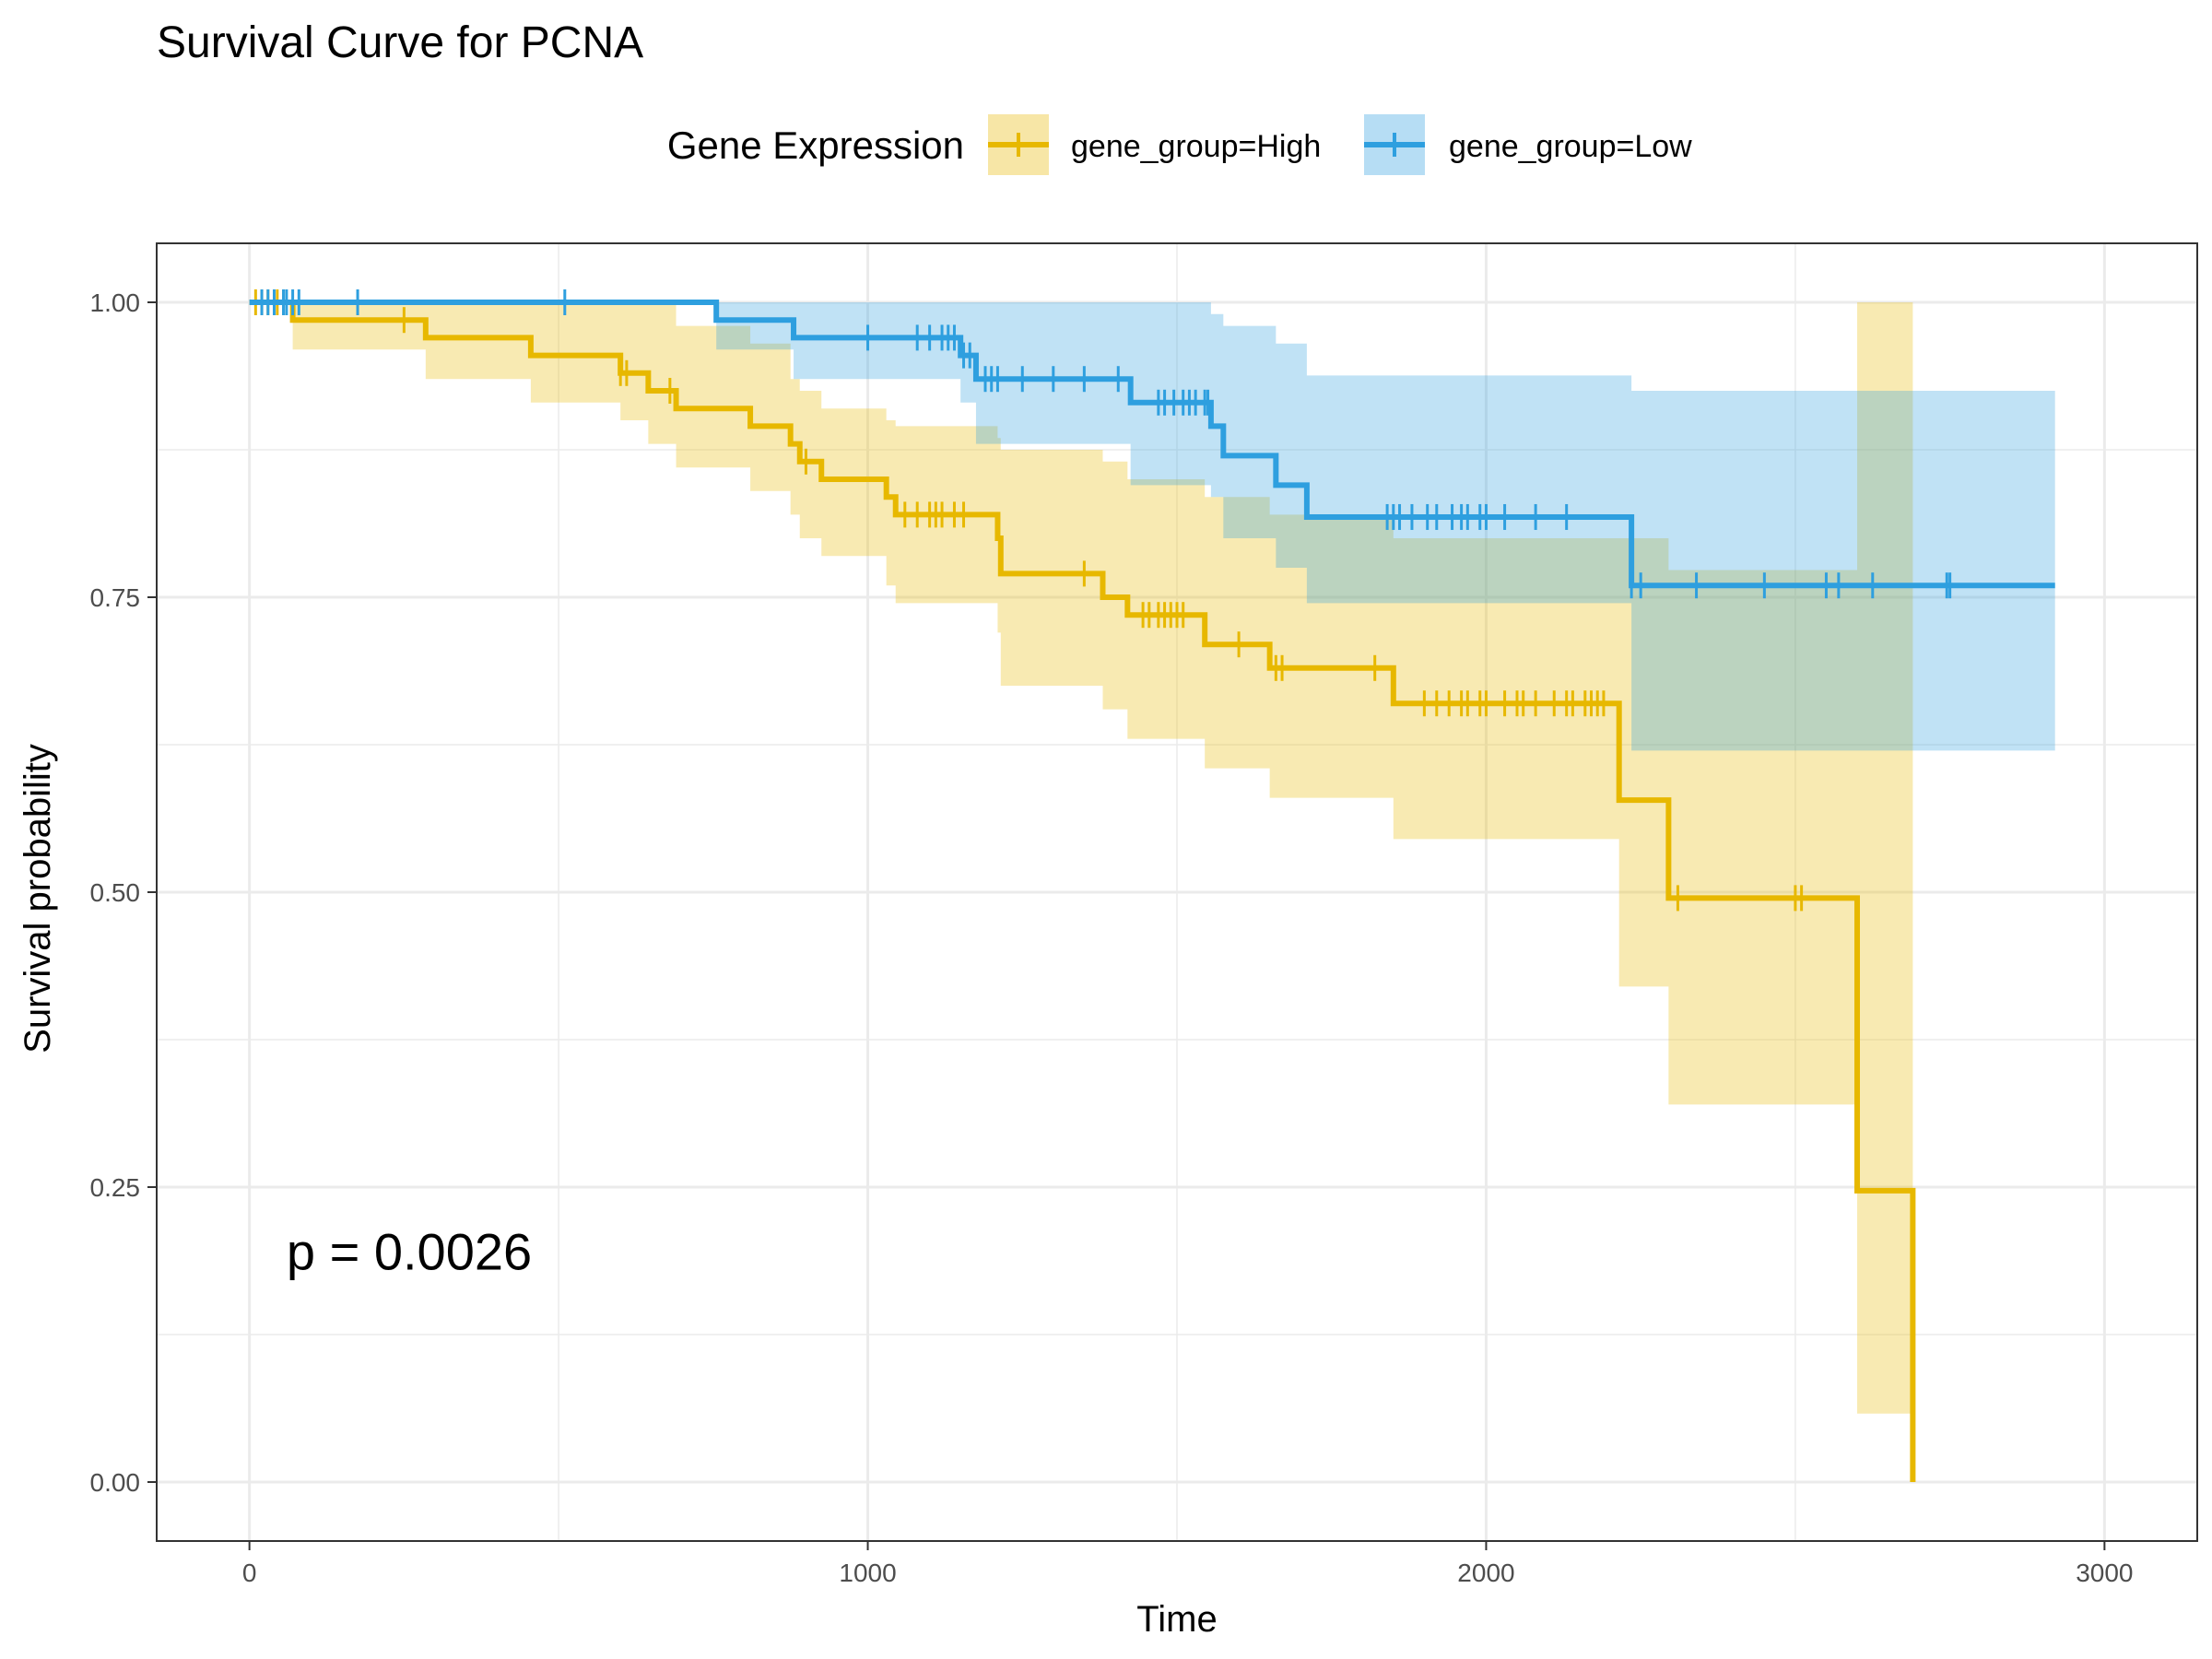 The height and width of the screenshot is (1659, 2212). Describe the element at coordinates (115, 892) in the screenshot. I see `y-tick-label: 0.50` at that location.